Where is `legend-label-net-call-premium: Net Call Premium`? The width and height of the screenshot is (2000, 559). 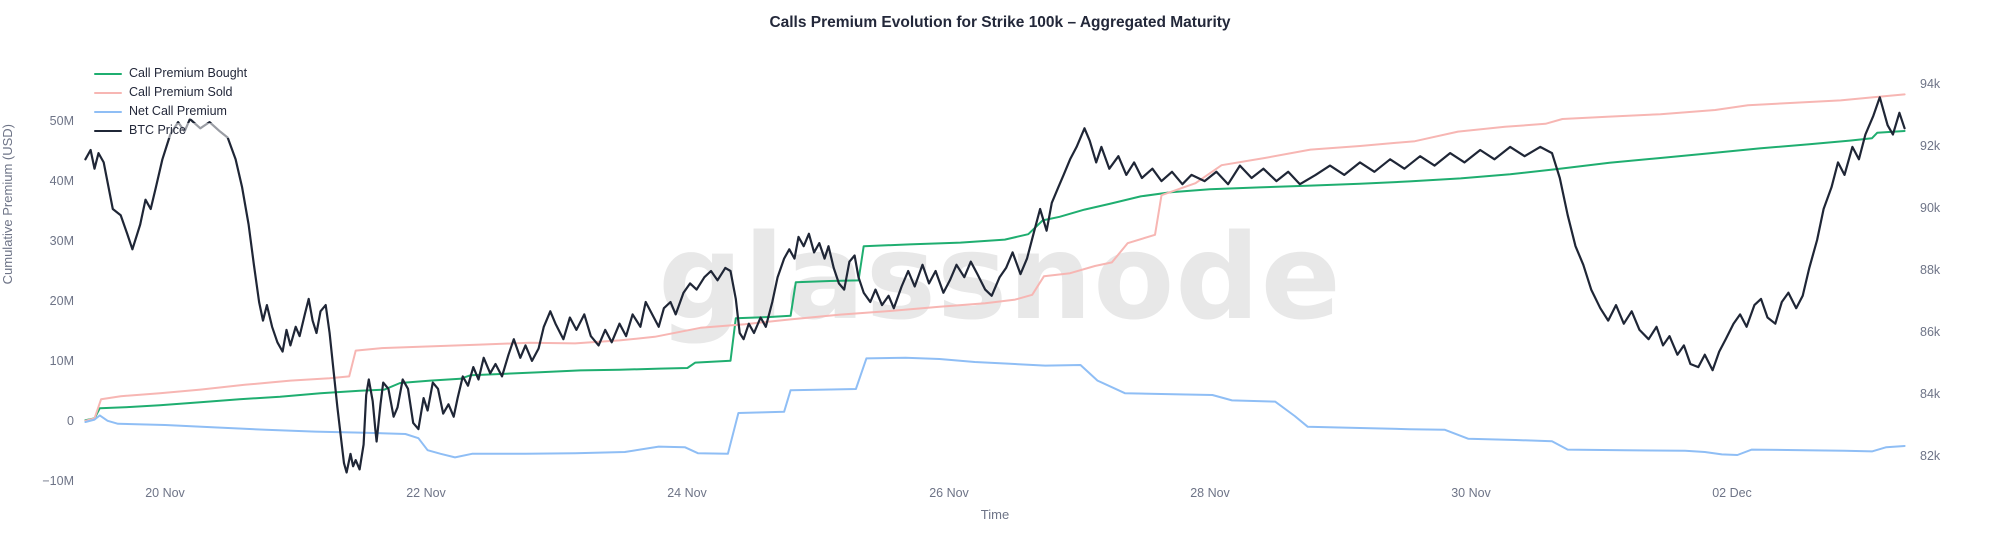
legend-label-net-call-premium: Net Call Premium is located at coordinates (178, 111).